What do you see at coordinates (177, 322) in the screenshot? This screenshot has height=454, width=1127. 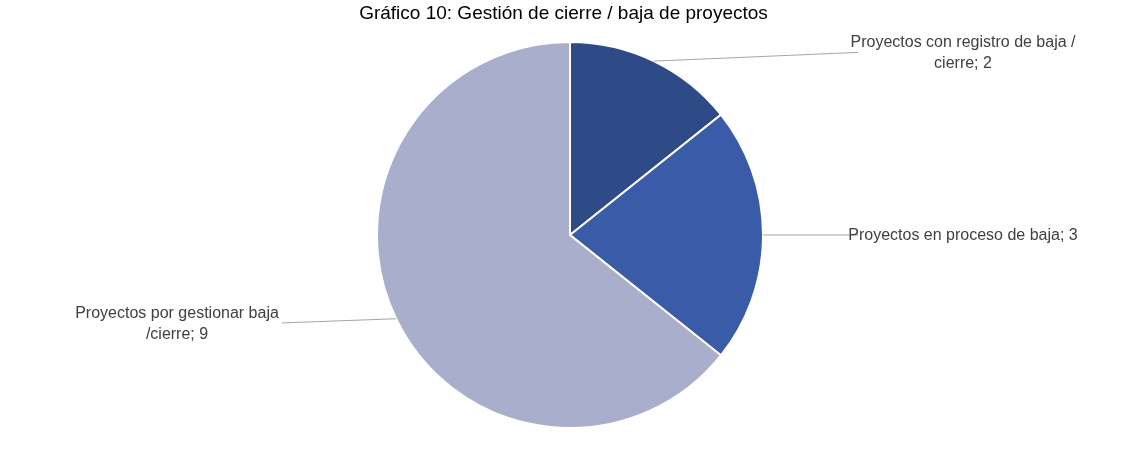 I see `slice-label: Proyectos por gestionar baja /cierre; 9` at bounding box center [177, 322].